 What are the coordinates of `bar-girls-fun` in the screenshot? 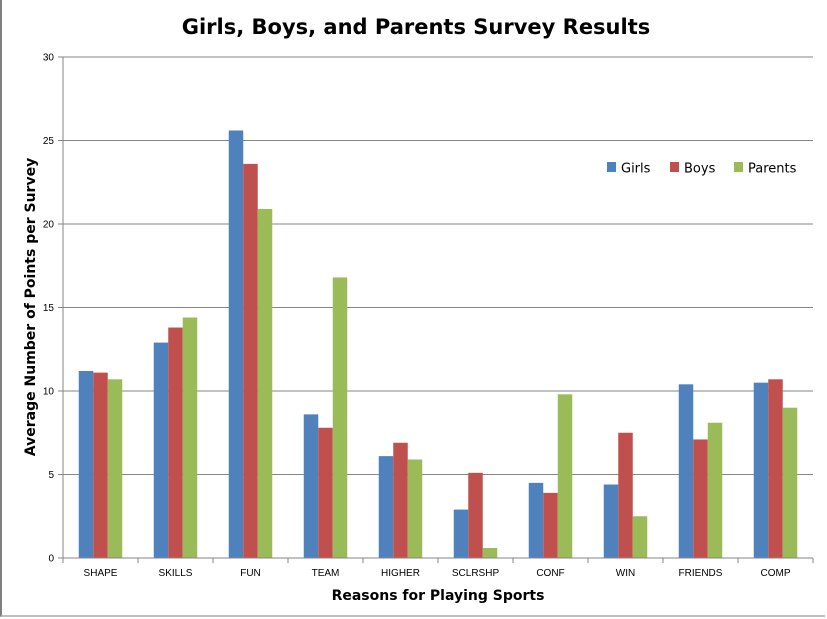 It's located at (236, 344).